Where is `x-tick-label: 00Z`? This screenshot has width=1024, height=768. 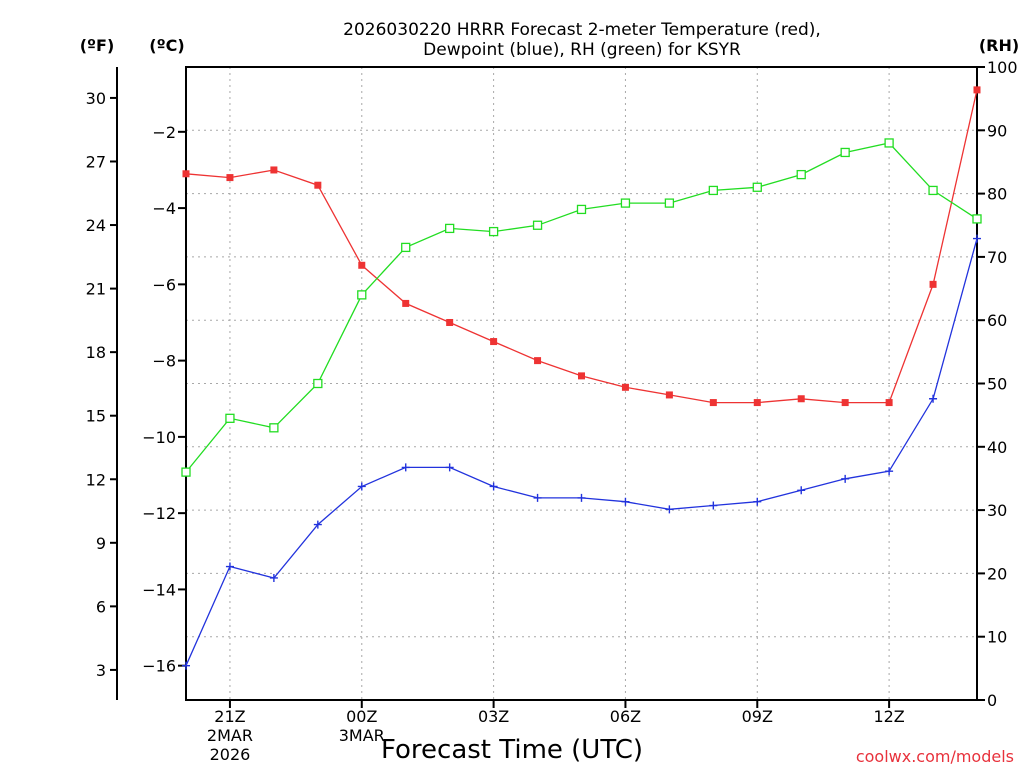
x-tick-label: 00Z is located at coordinates (361, 716).